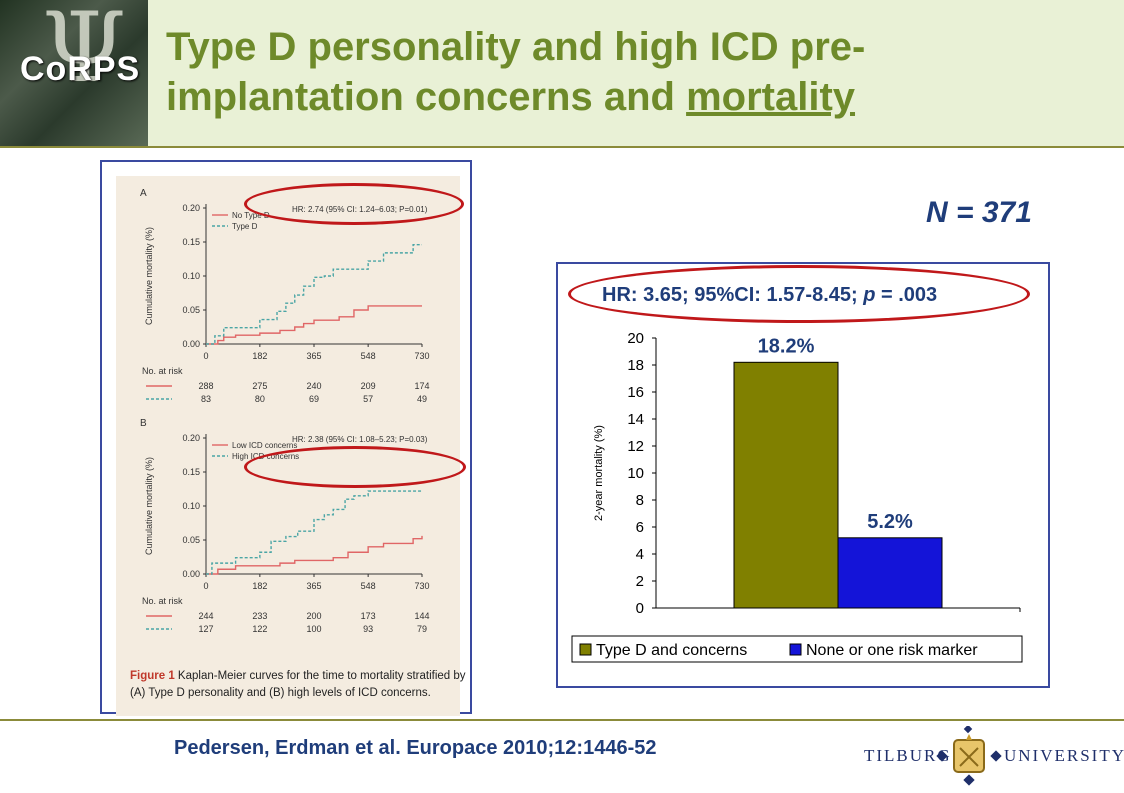  I want to click on km-a-y-tick-label: 0.10, so click(191, 276).